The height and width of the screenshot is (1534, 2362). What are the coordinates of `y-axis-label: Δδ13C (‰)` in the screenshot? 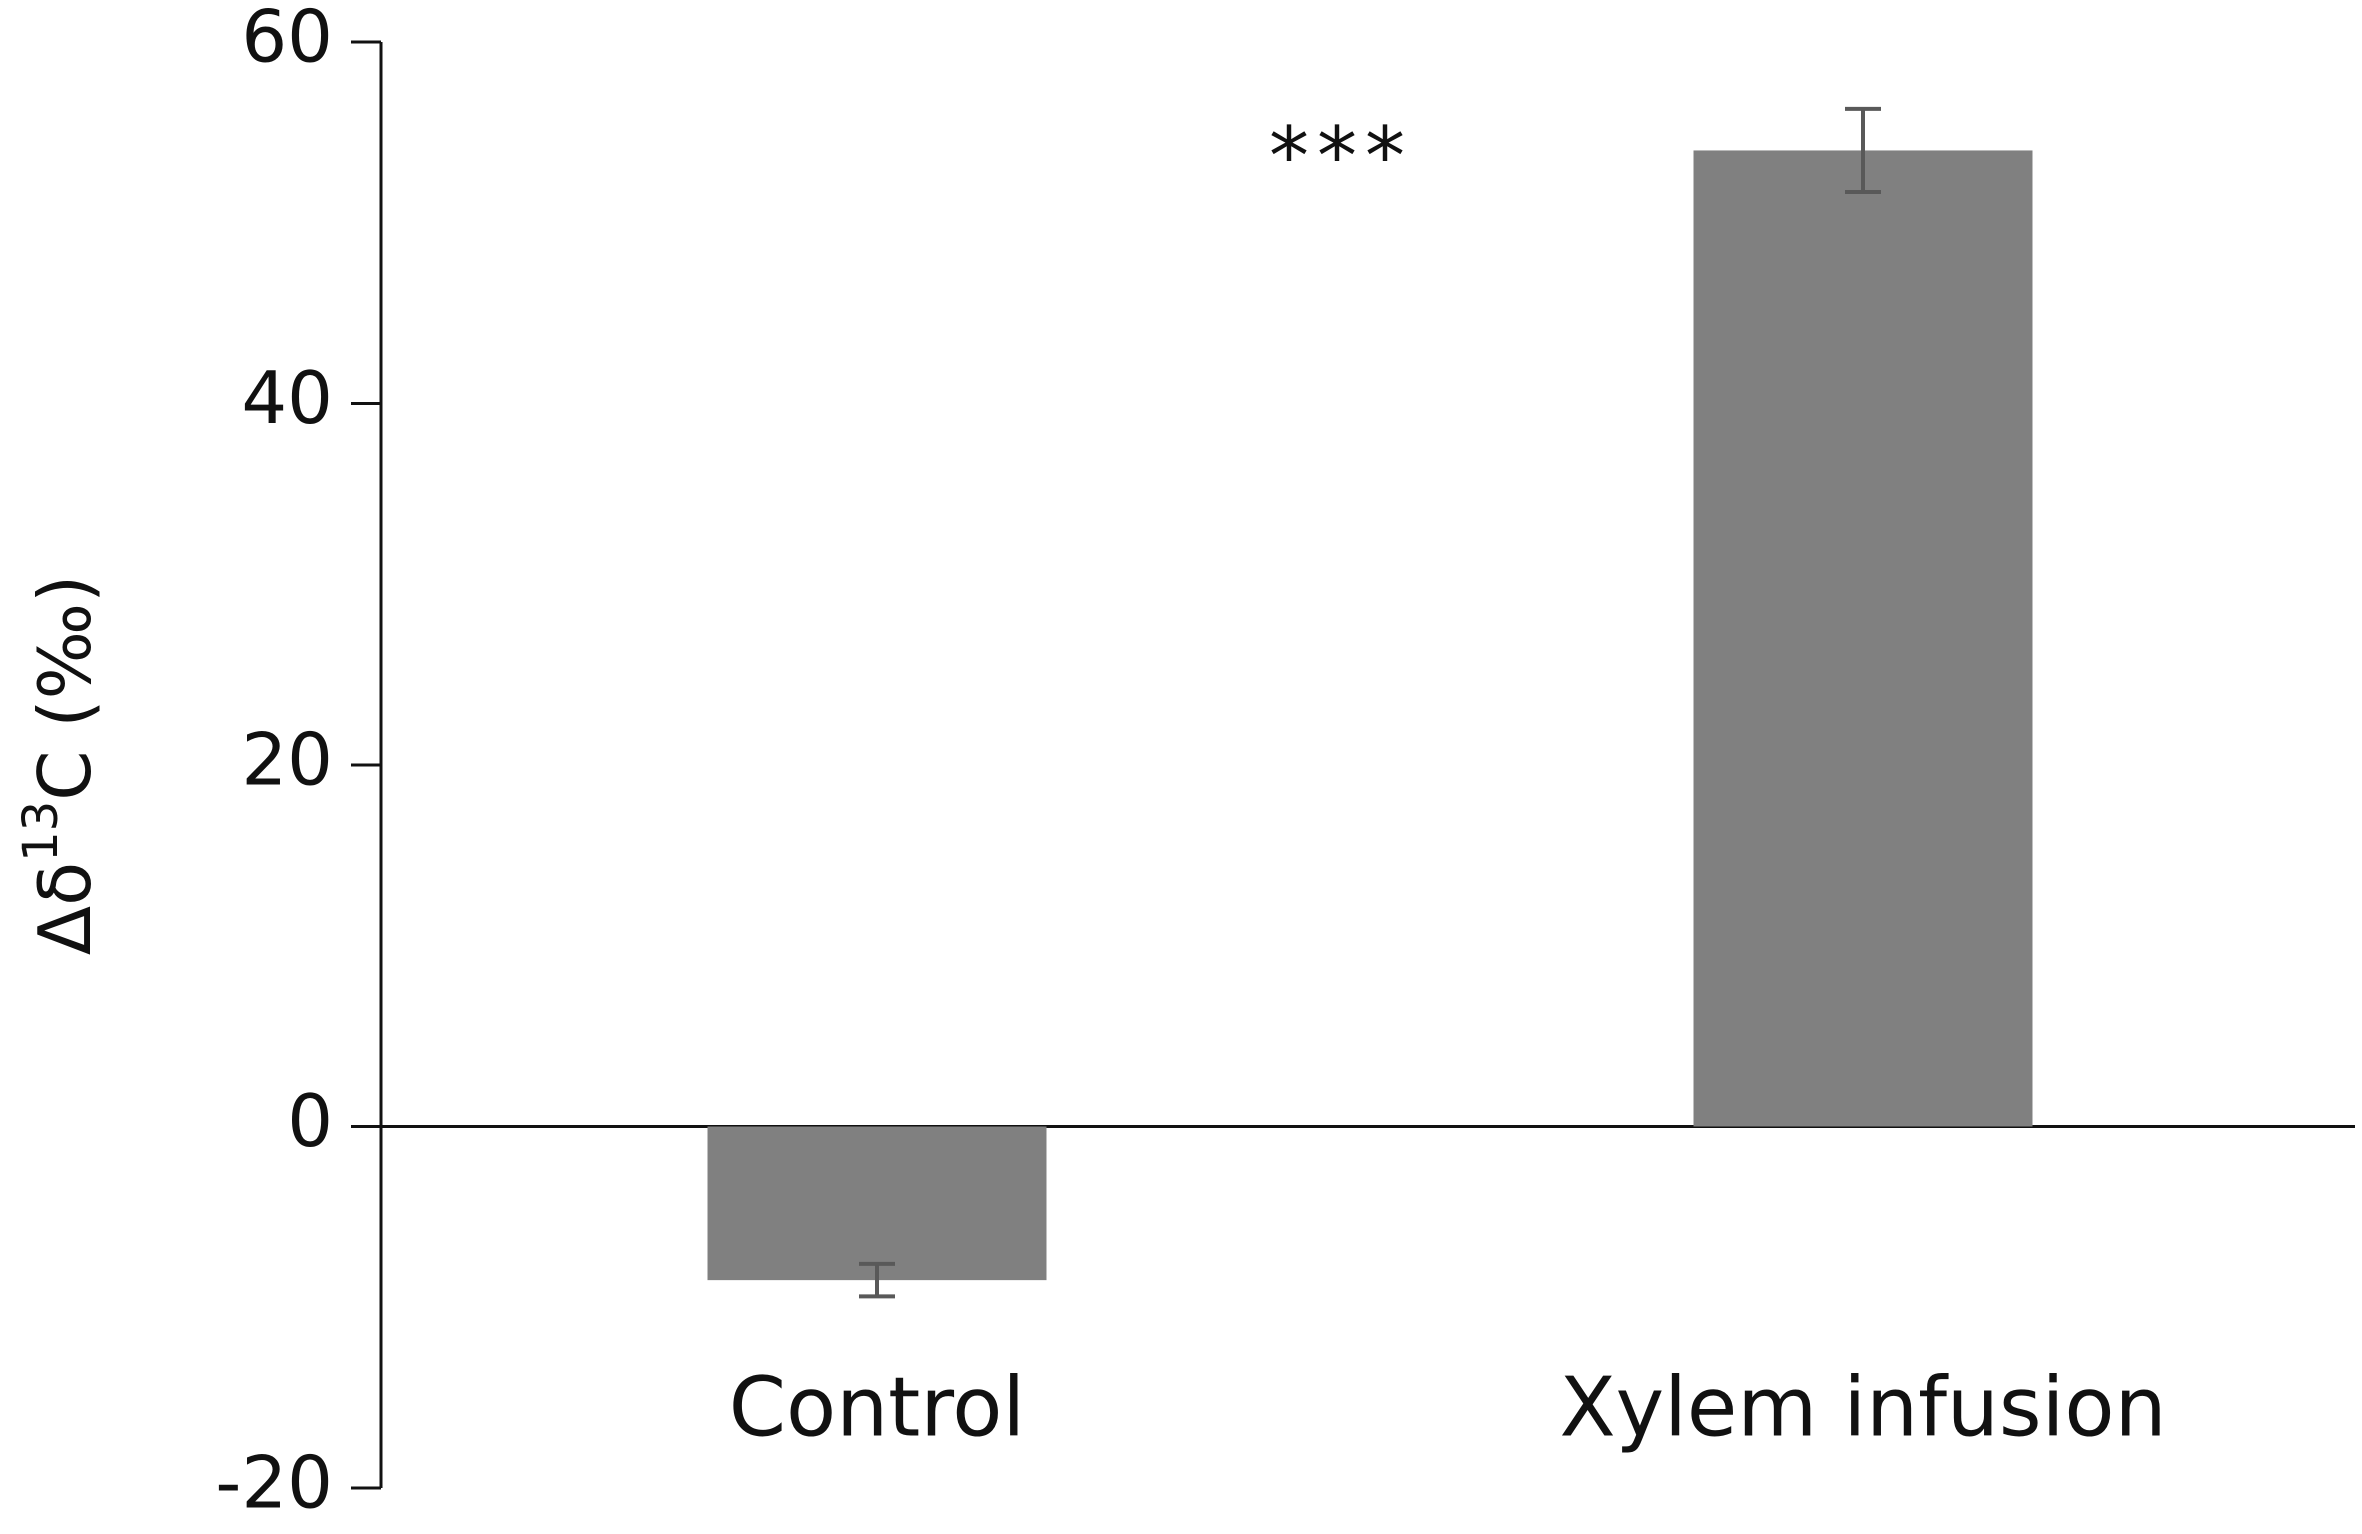 It's located at (60, 765).